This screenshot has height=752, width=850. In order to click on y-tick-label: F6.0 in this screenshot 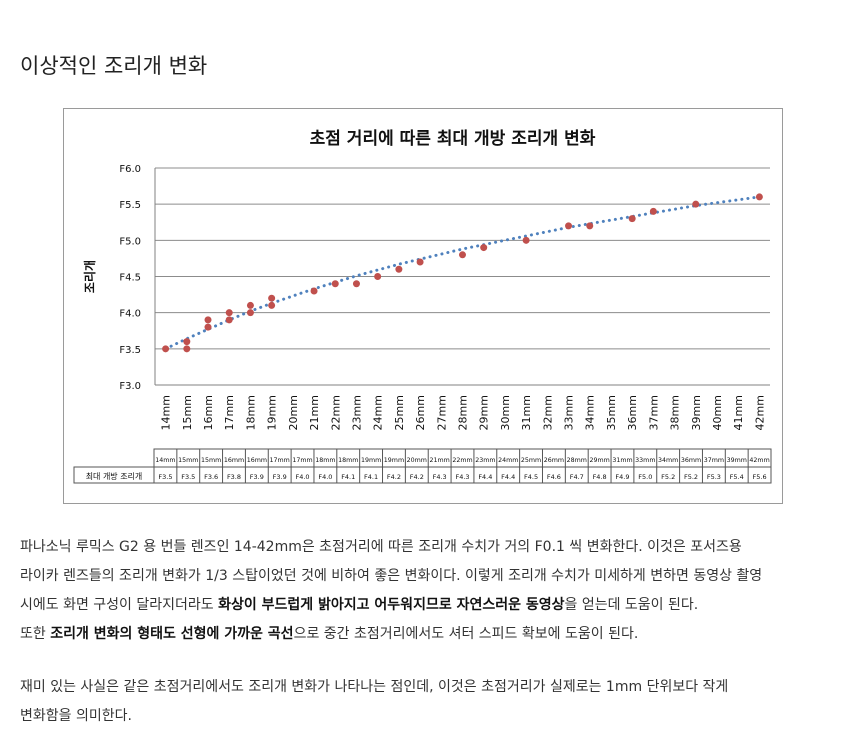, I will do `click(130, 169)`.